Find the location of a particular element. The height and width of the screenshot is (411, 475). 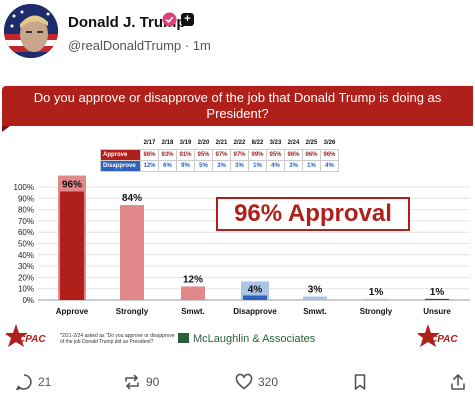

plus-badge-icon: + is located at coordinates (187, 19).